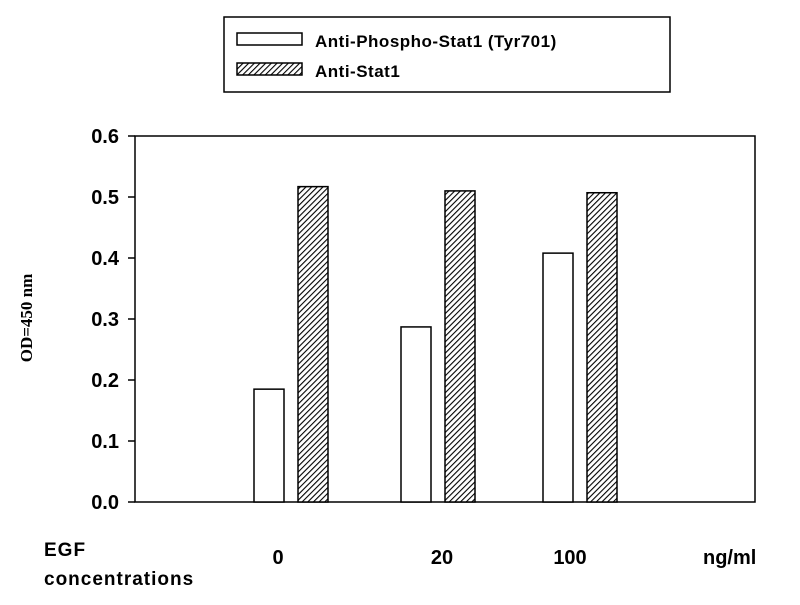 This screenshot has height=605, width=800. I want to click on y-tick-label: 0.0, so click(105, 503).